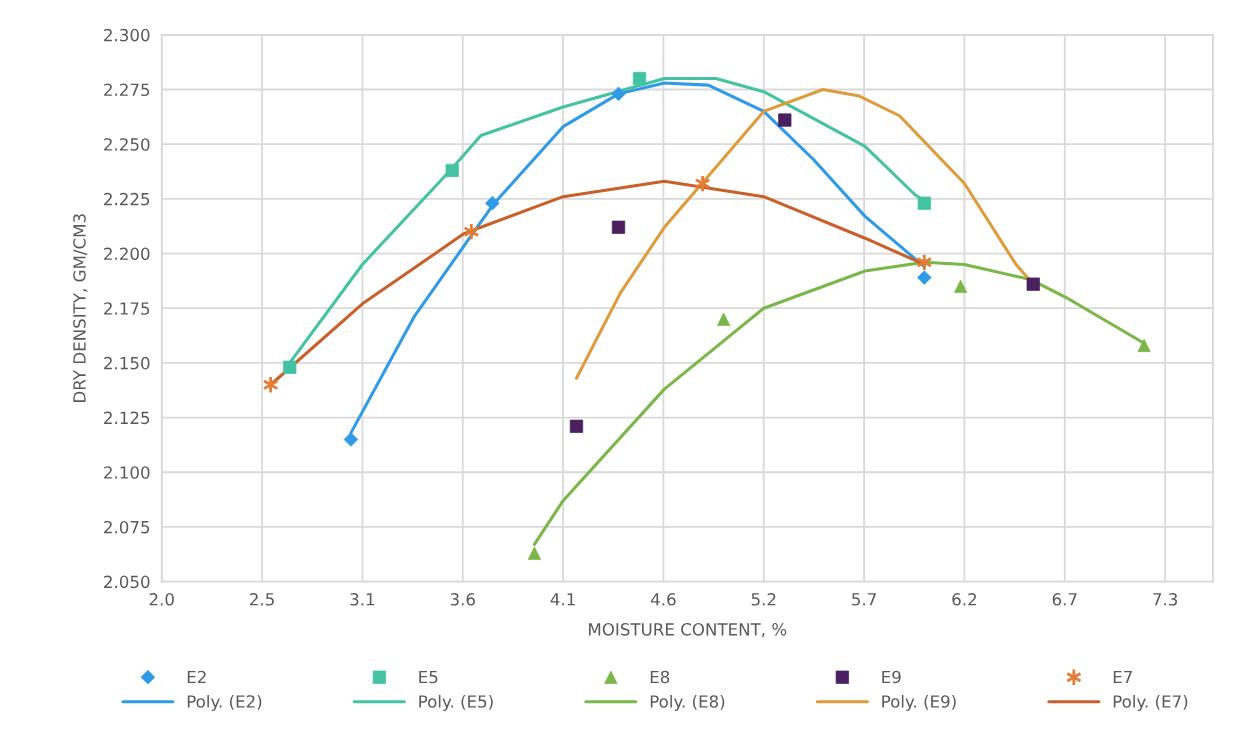 This screenshot has height=749, width=1244. Describe the element at coordinates (127, 472) in the screenshot. I see `y-tick-label: 2.100` at that location.